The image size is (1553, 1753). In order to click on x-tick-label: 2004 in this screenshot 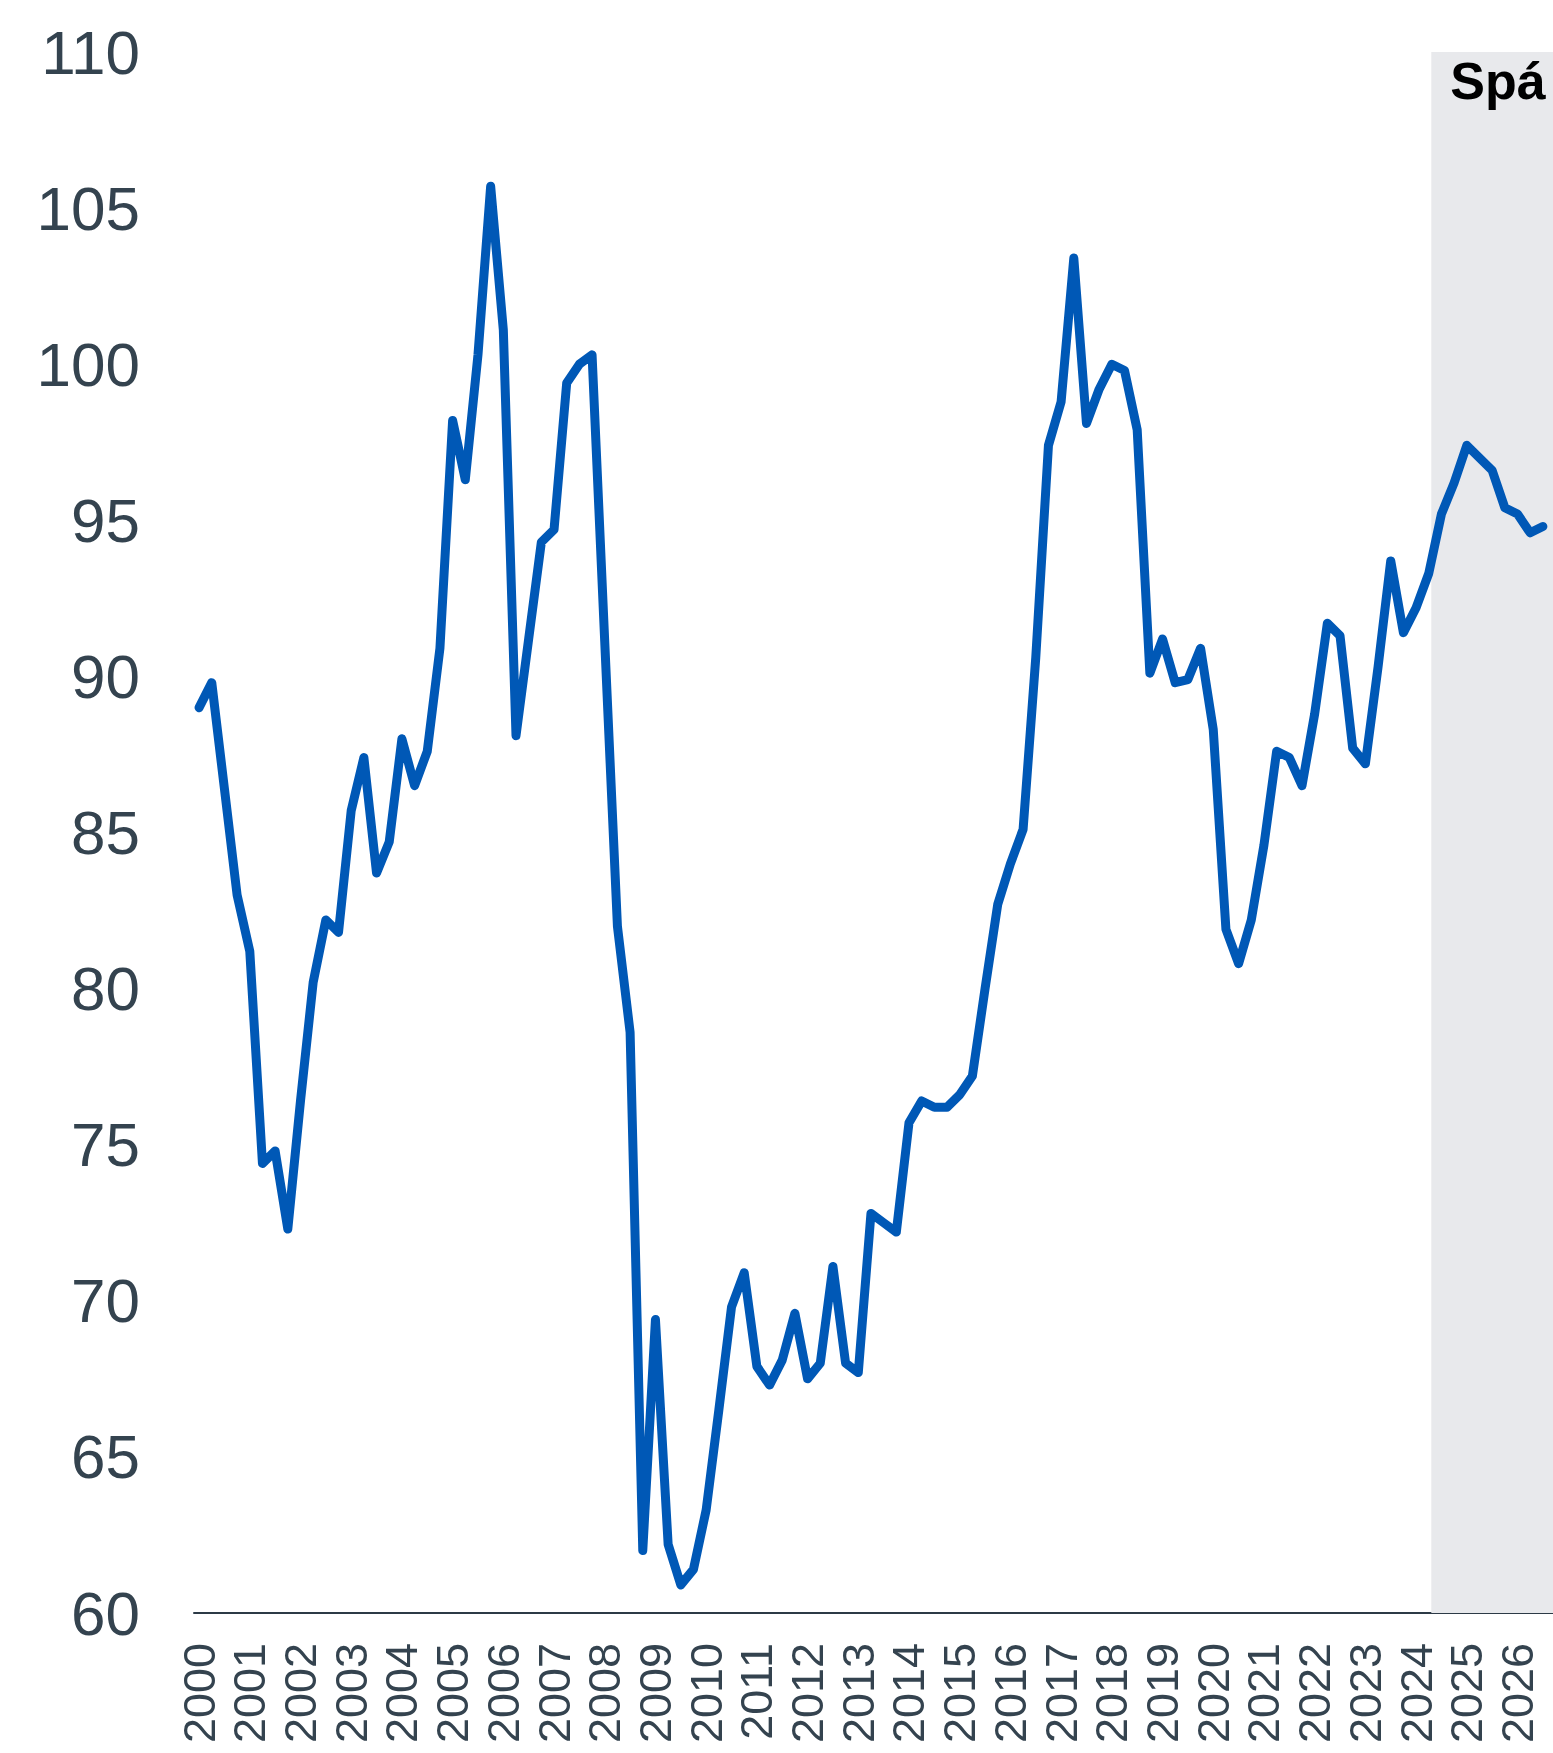, I will do `click(402, 1693)`.